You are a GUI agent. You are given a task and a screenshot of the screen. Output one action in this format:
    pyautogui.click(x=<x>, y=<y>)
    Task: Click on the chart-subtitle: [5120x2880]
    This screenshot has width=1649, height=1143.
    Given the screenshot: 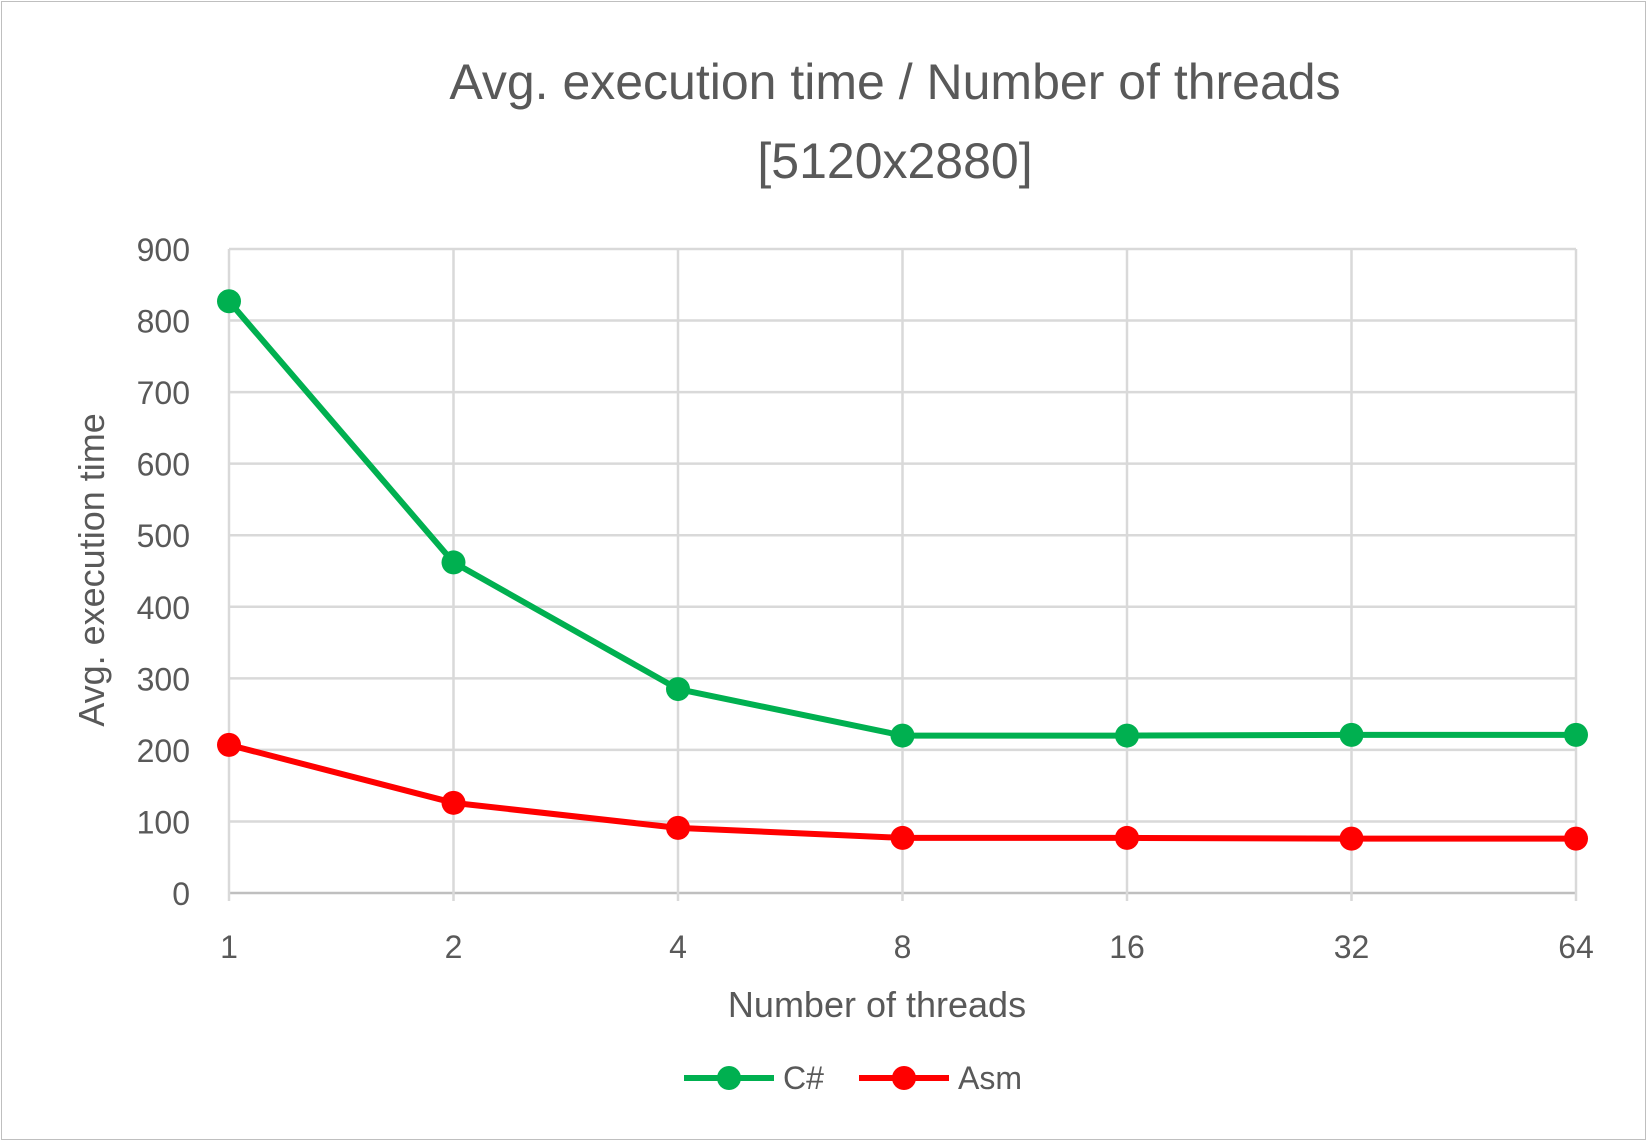 What is the action you would take?
    pyautogui.click(x=894, y=161)
    